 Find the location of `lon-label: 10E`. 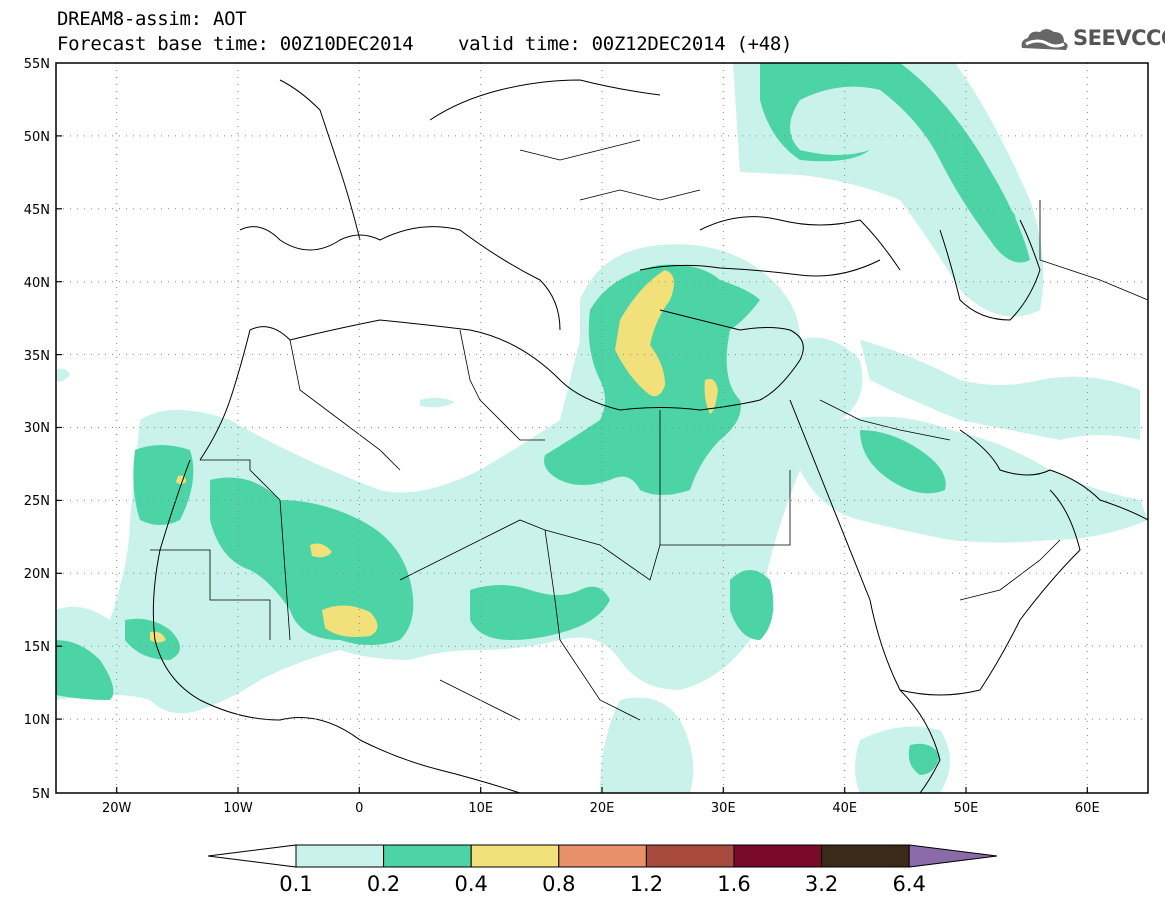

lon-label: 10E is located at coordinates (480, 808).